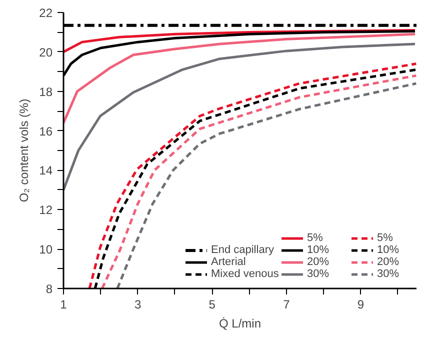  What do you see at coordinates (24, 150) in the screenshot?
I see `y-axis-title: O₂ content vols (%)` at bounding box center [24, 150].